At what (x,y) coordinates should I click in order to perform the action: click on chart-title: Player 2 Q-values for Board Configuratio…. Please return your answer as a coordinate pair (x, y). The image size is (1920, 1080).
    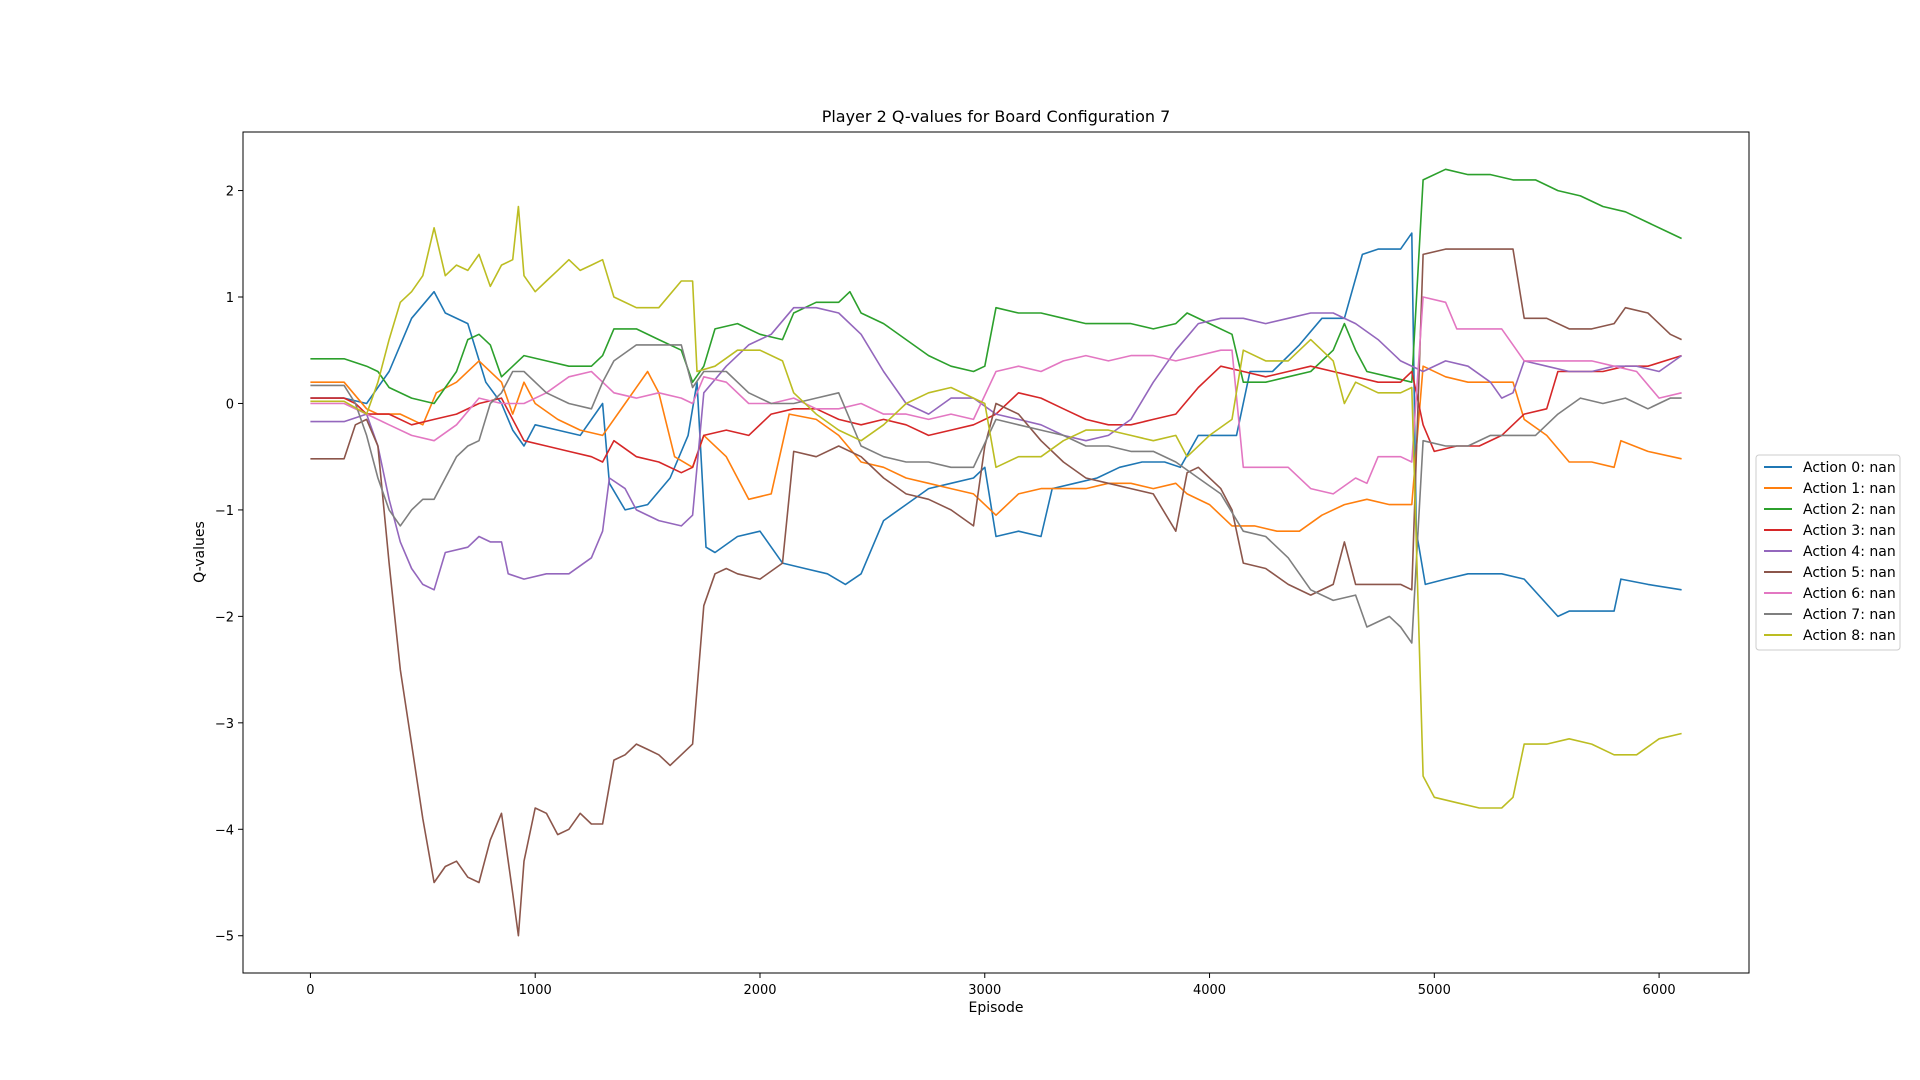
    Looking at the image, I should click on (996, 116).